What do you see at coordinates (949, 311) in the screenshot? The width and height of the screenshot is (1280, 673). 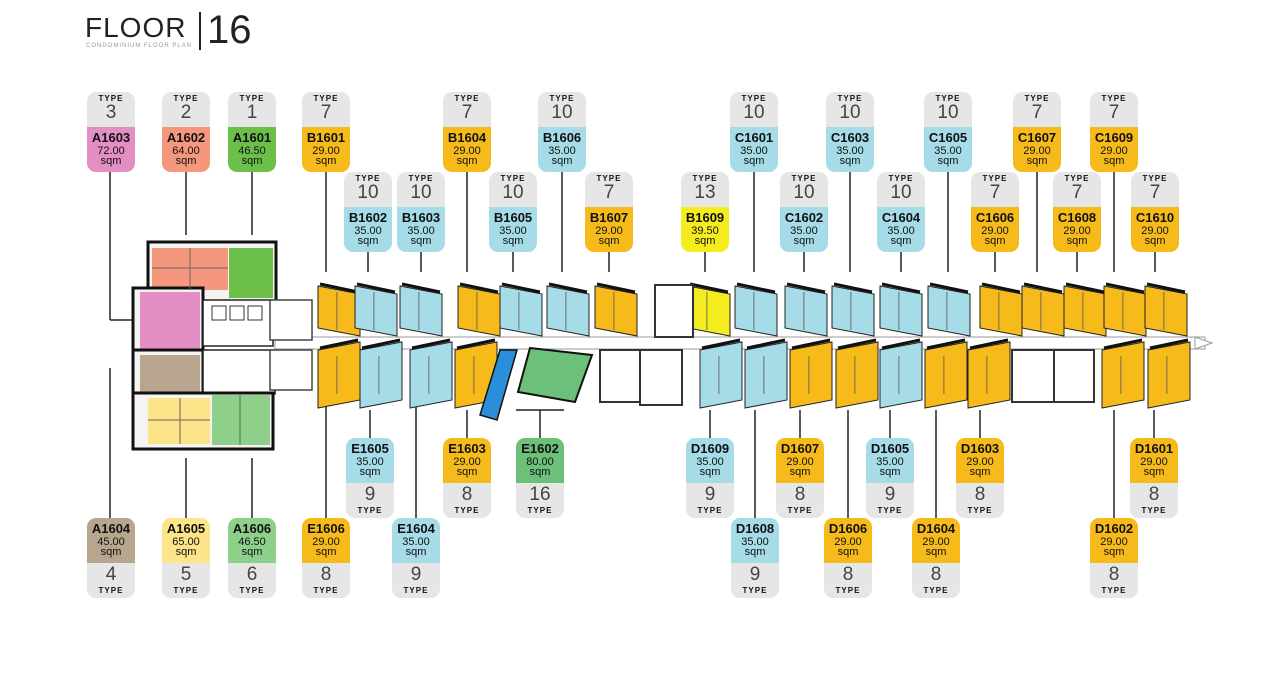 I see `unit-c1605-shape` at bounding box center [949, 311].